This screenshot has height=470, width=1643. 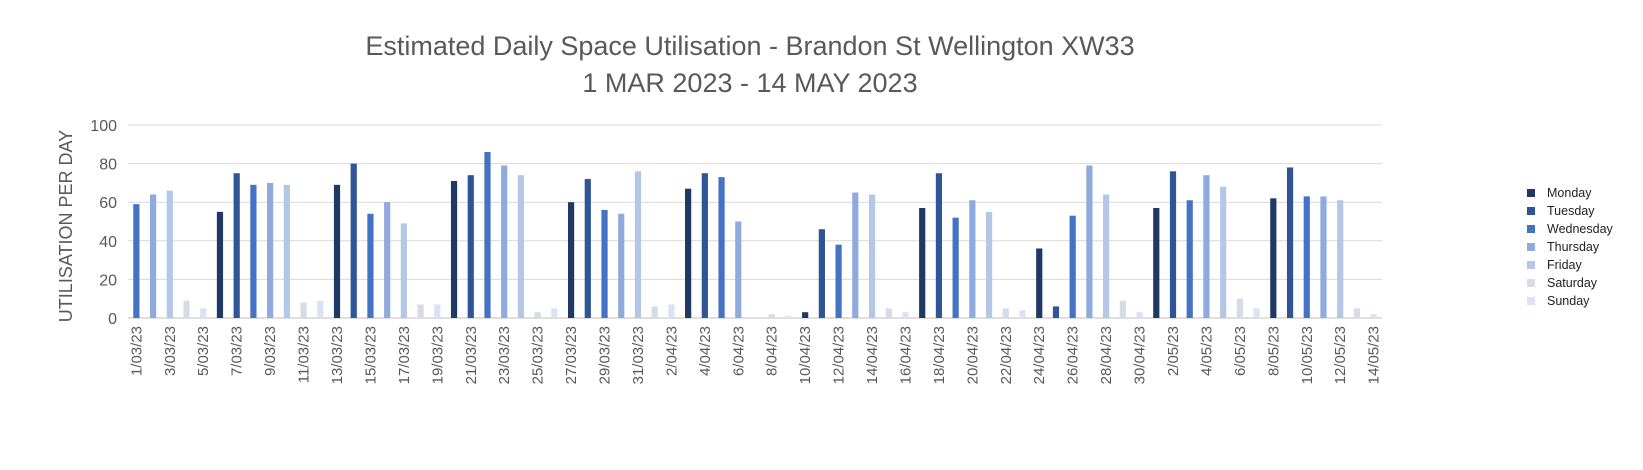 What do you see at coordinates (370, 355) in the screenshot?
I see `x-tick-label: 15/03/23` at bounding box center [370, 355].